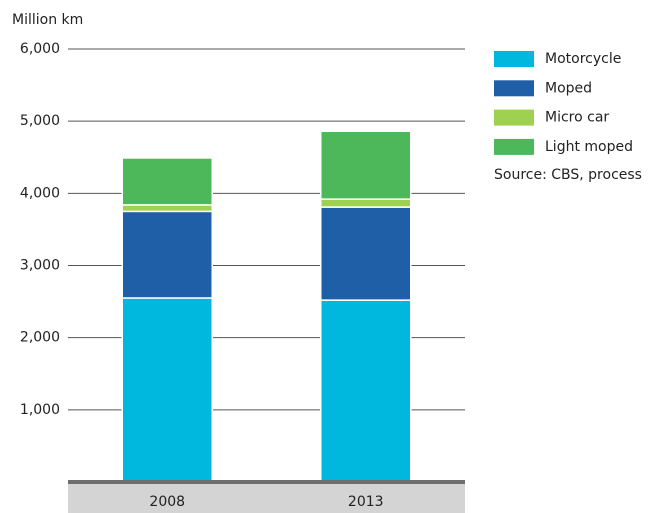 The height and width of the screenshot is (513, 652). What do you see at coordinates (568, 175) in the screenshot?
I see `annotation: Source: CBS, process` at bounding box center [568, 175].